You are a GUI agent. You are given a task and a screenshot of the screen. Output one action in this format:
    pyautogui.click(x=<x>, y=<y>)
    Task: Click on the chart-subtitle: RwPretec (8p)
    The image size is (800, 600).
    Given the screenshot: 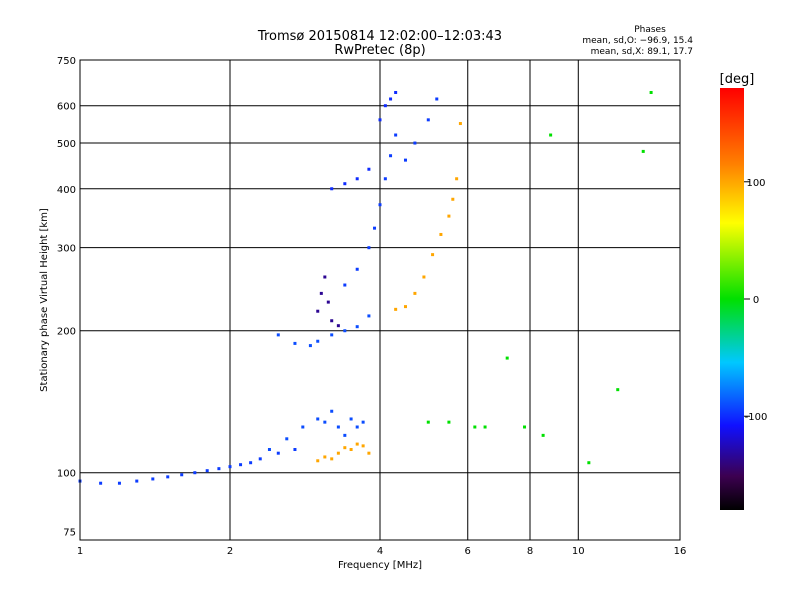 What is the action you would take?
    pyautogui.click(x=379, y=50)
    